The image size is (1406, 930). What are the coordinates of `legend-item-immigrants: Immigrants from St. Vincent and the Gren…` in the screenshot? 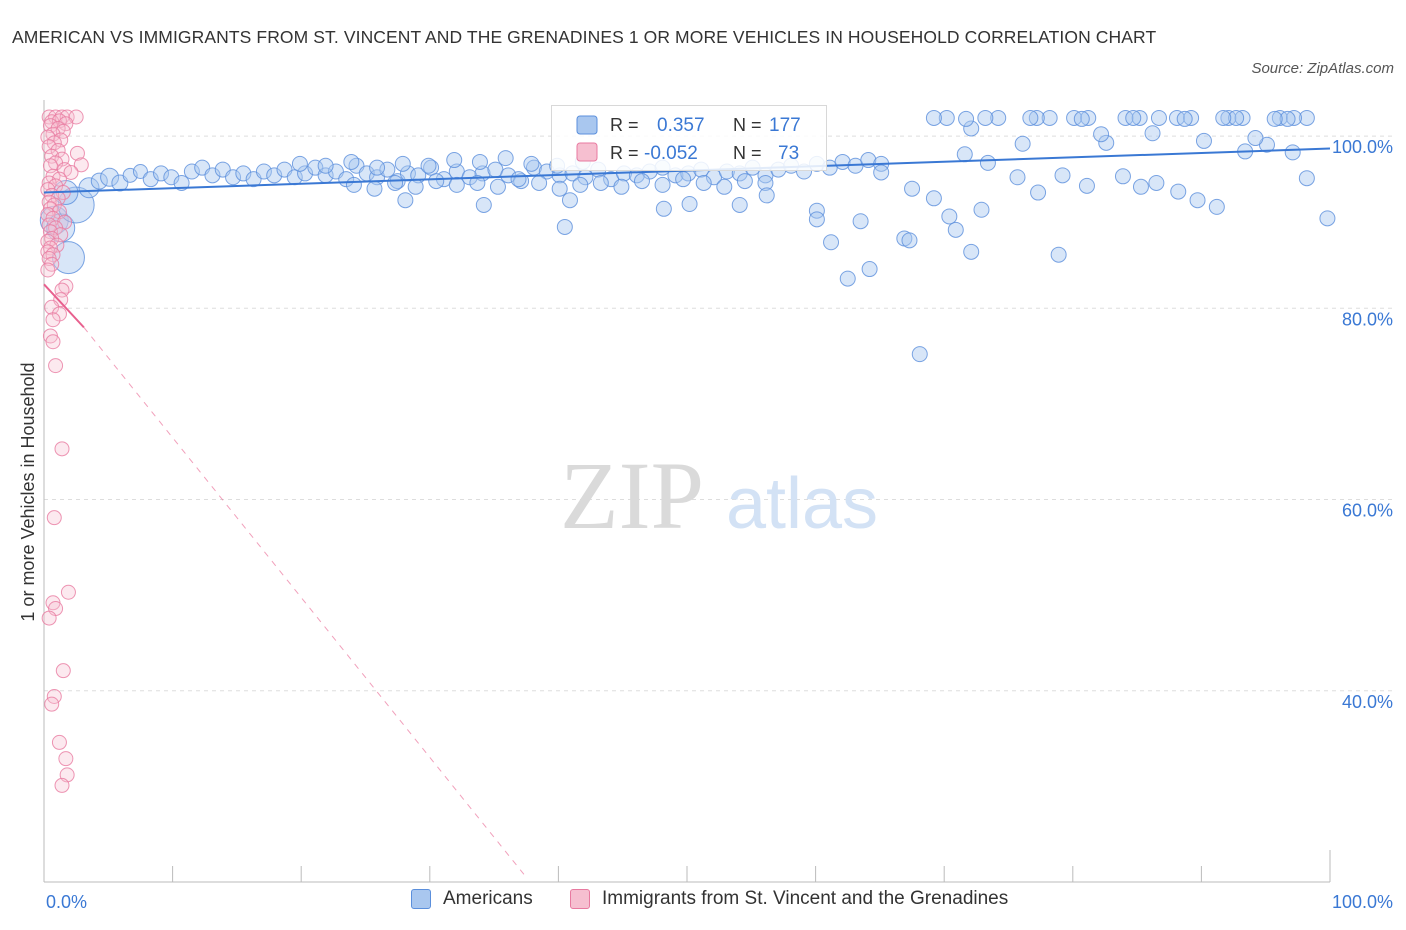 It's located at (789, 899).